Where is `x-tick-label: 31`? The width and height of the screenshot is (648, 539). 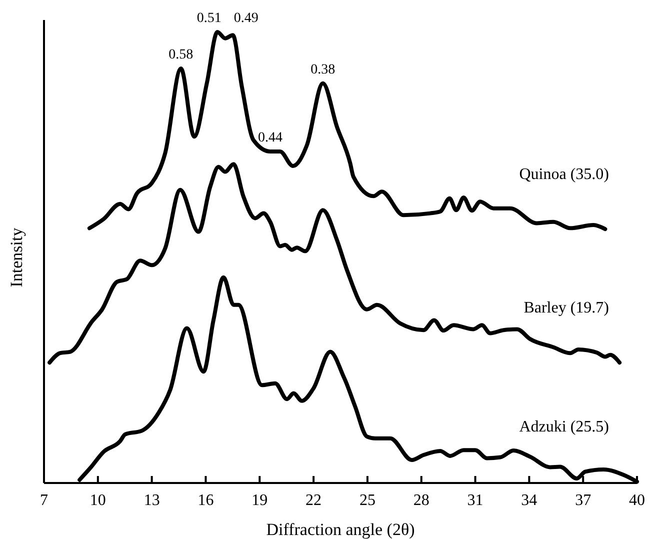
x-tick-label: 31 is located at coordinates (475, 500).